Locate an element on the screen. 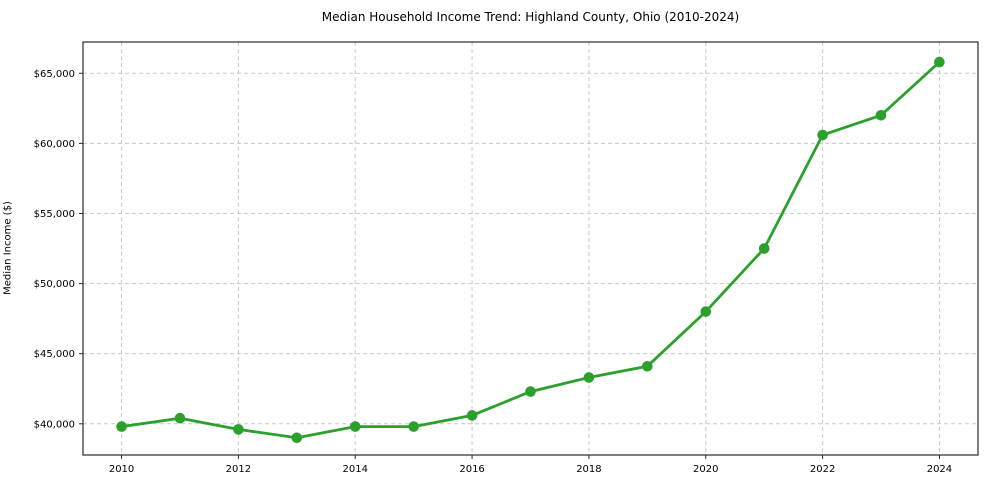 Image resolution: width=989 pixels, height=490 pixels. y-tick-label: $50,000 is located at coordinates (54, 284).